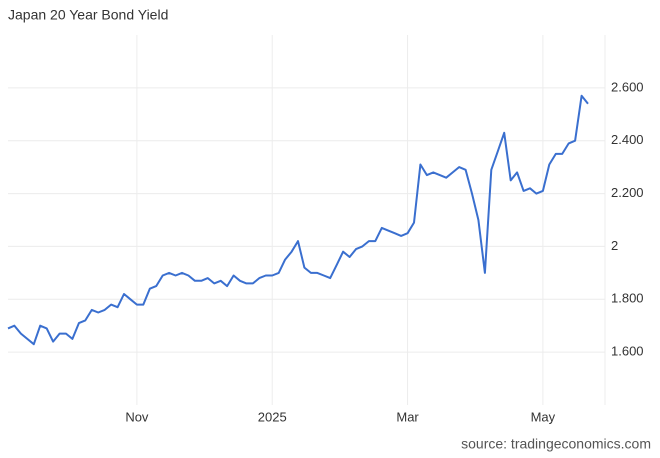 The image size is (660, 458). What do you see at coordinates (137, 416) in the screenshot?
I see `x-tick-label: Nov` at bounding box center [137, 416].